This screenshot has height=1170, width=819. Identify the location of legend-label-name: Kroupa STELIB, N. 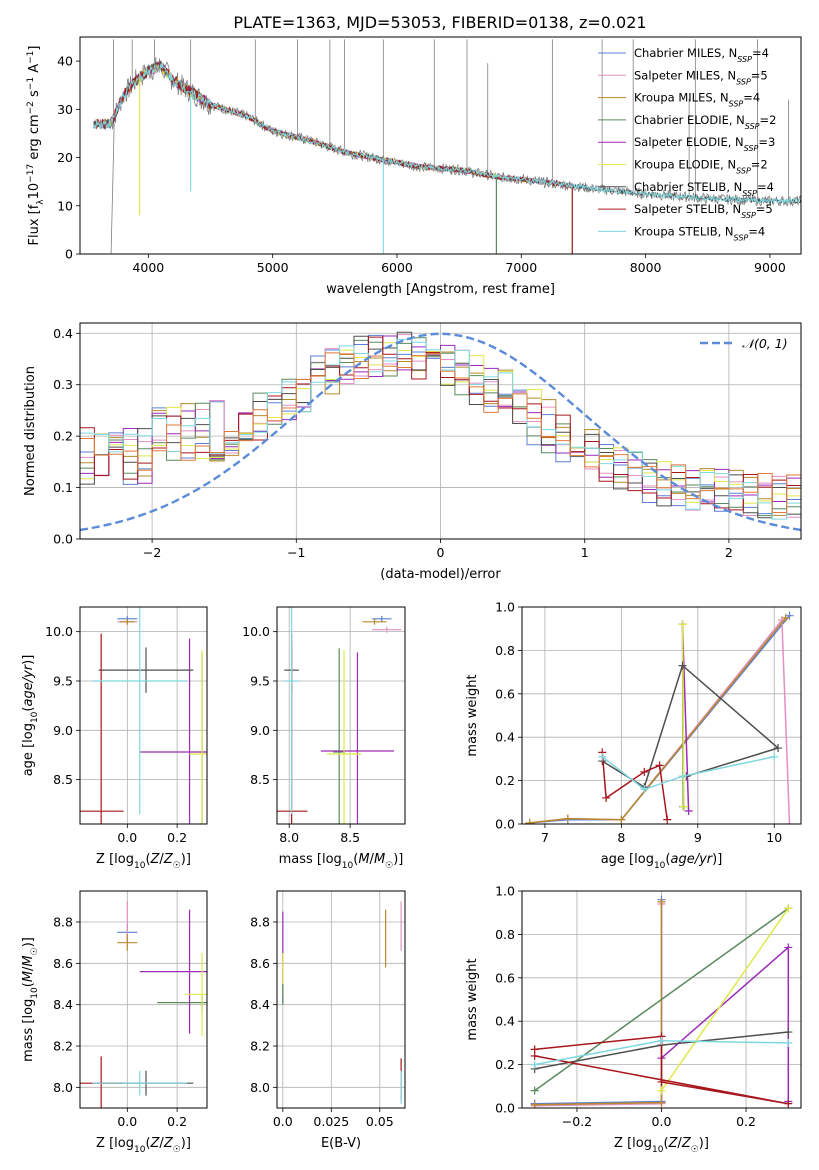
(684, 231).